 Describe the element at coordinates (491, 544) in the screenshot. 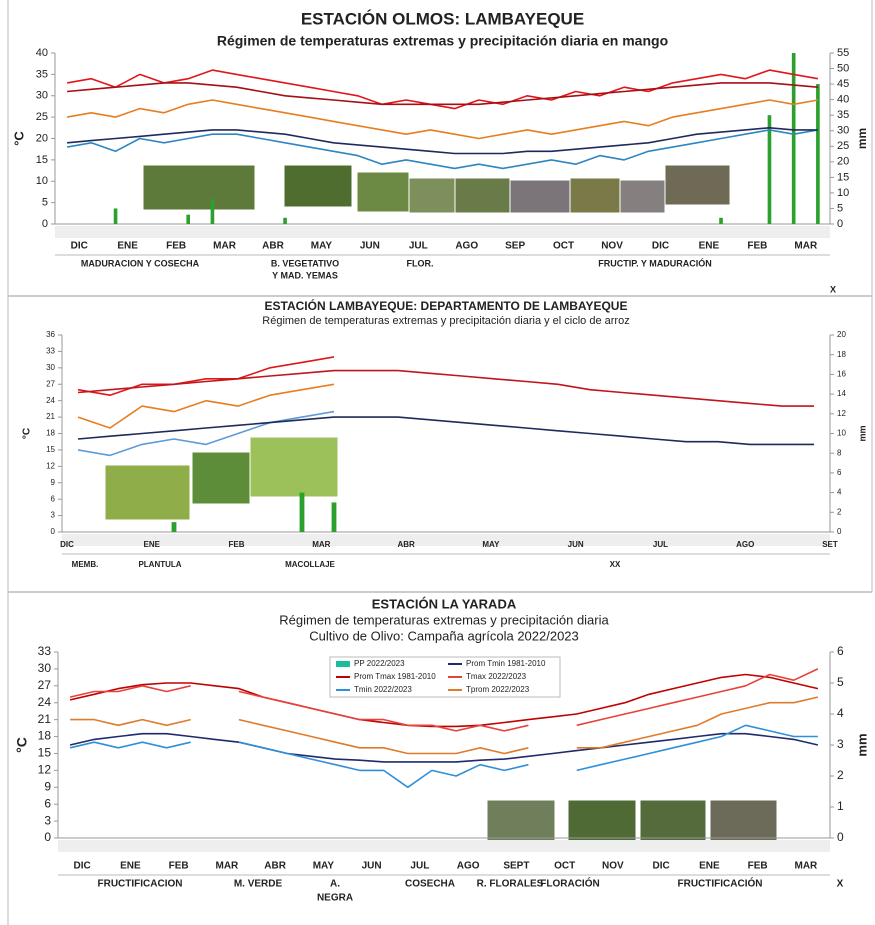

I see `x-tick-label: MAY` at that location.